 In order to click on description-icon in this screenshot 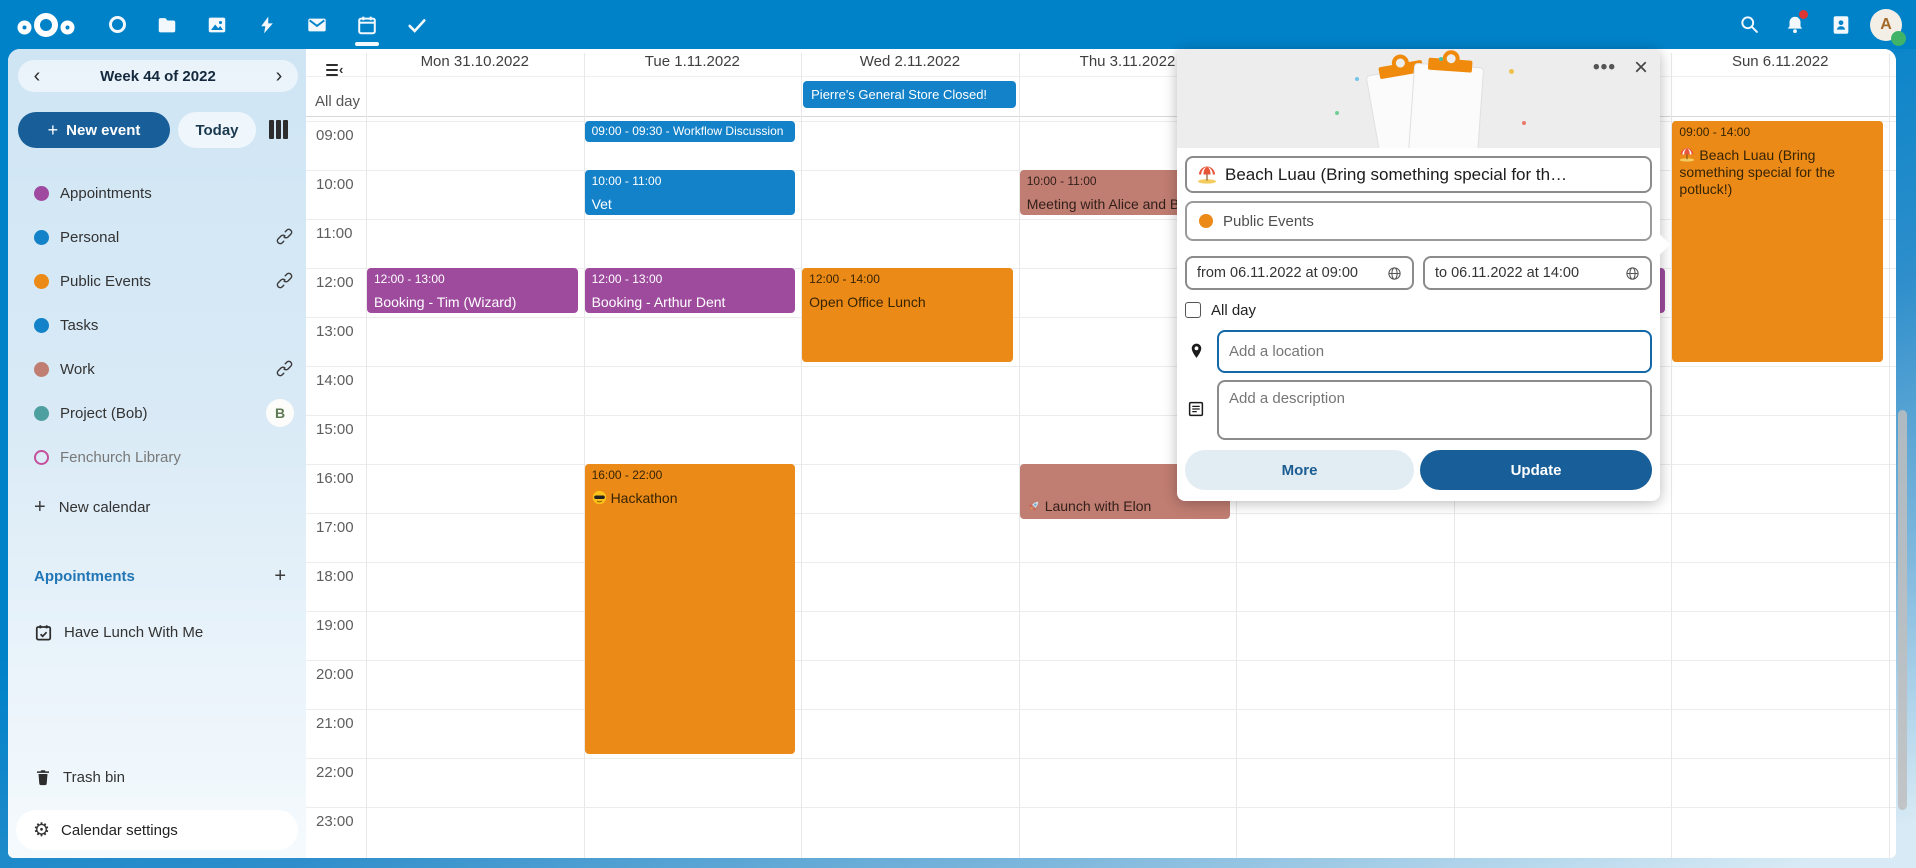, I will do `click(1196, 409)`.